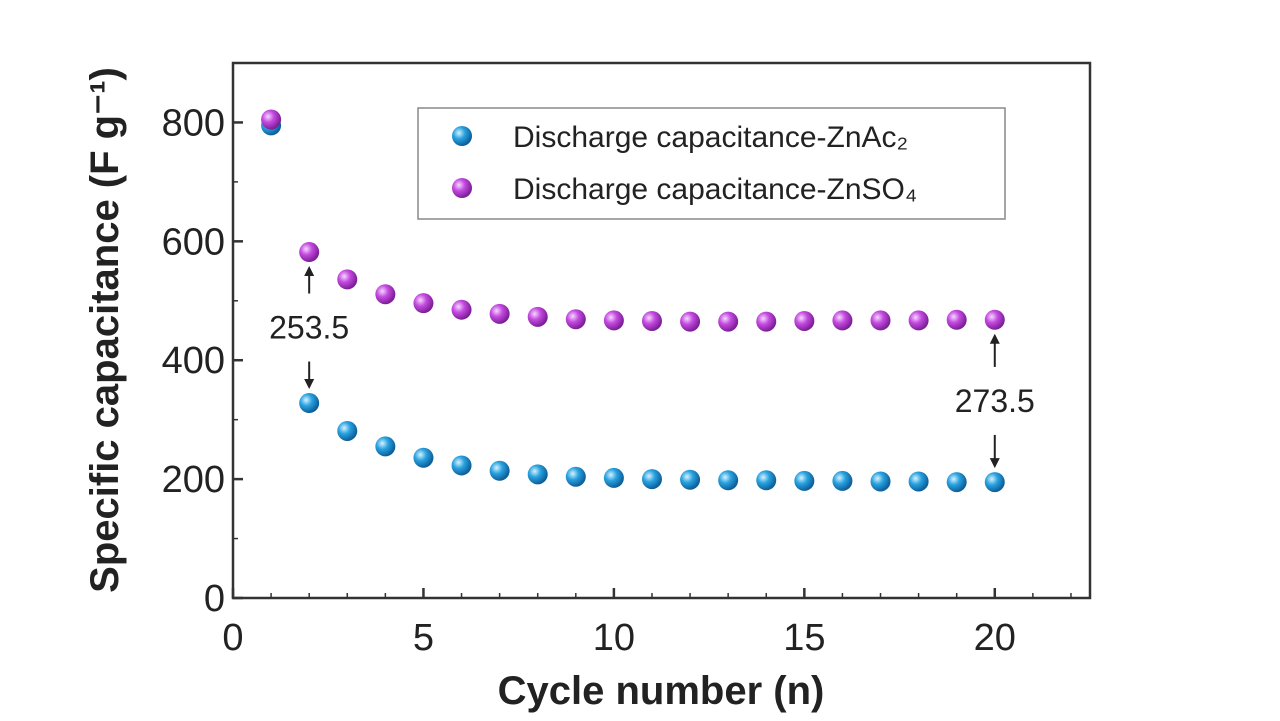 The height and width of the screenshot is (721, 1280). What do you see at coordinates (423, 638) in the screenshot?
I see `x-tick-label: 5` at bounding box center [423, 638].